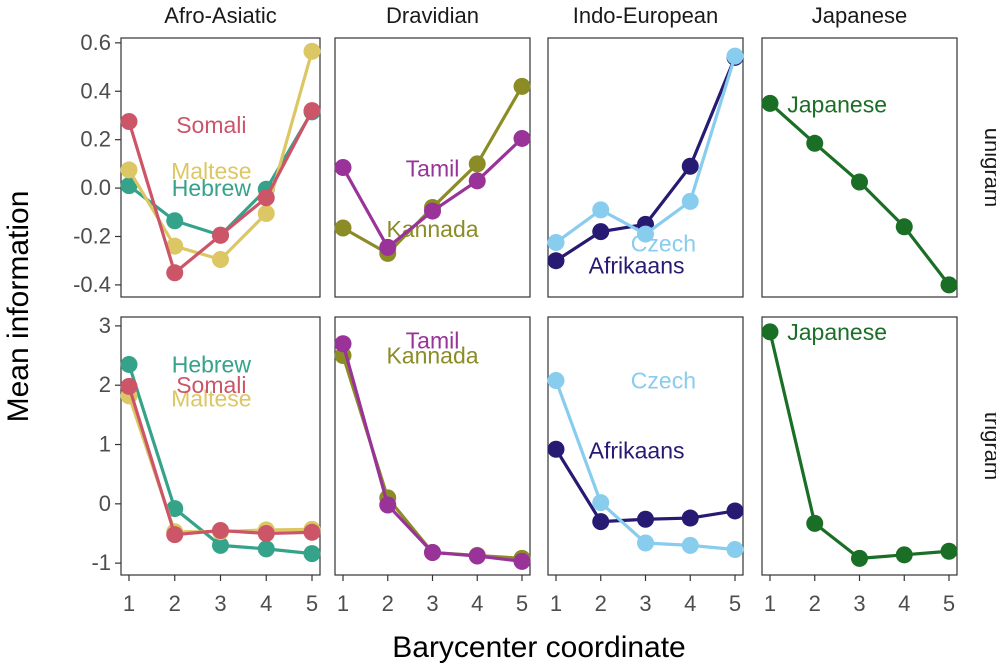 This screenshot has height=666, width=996. Describe the element at coordinates (105, 384) in the screenshot. I see `y-tick-label-trigram: 2` at that location.